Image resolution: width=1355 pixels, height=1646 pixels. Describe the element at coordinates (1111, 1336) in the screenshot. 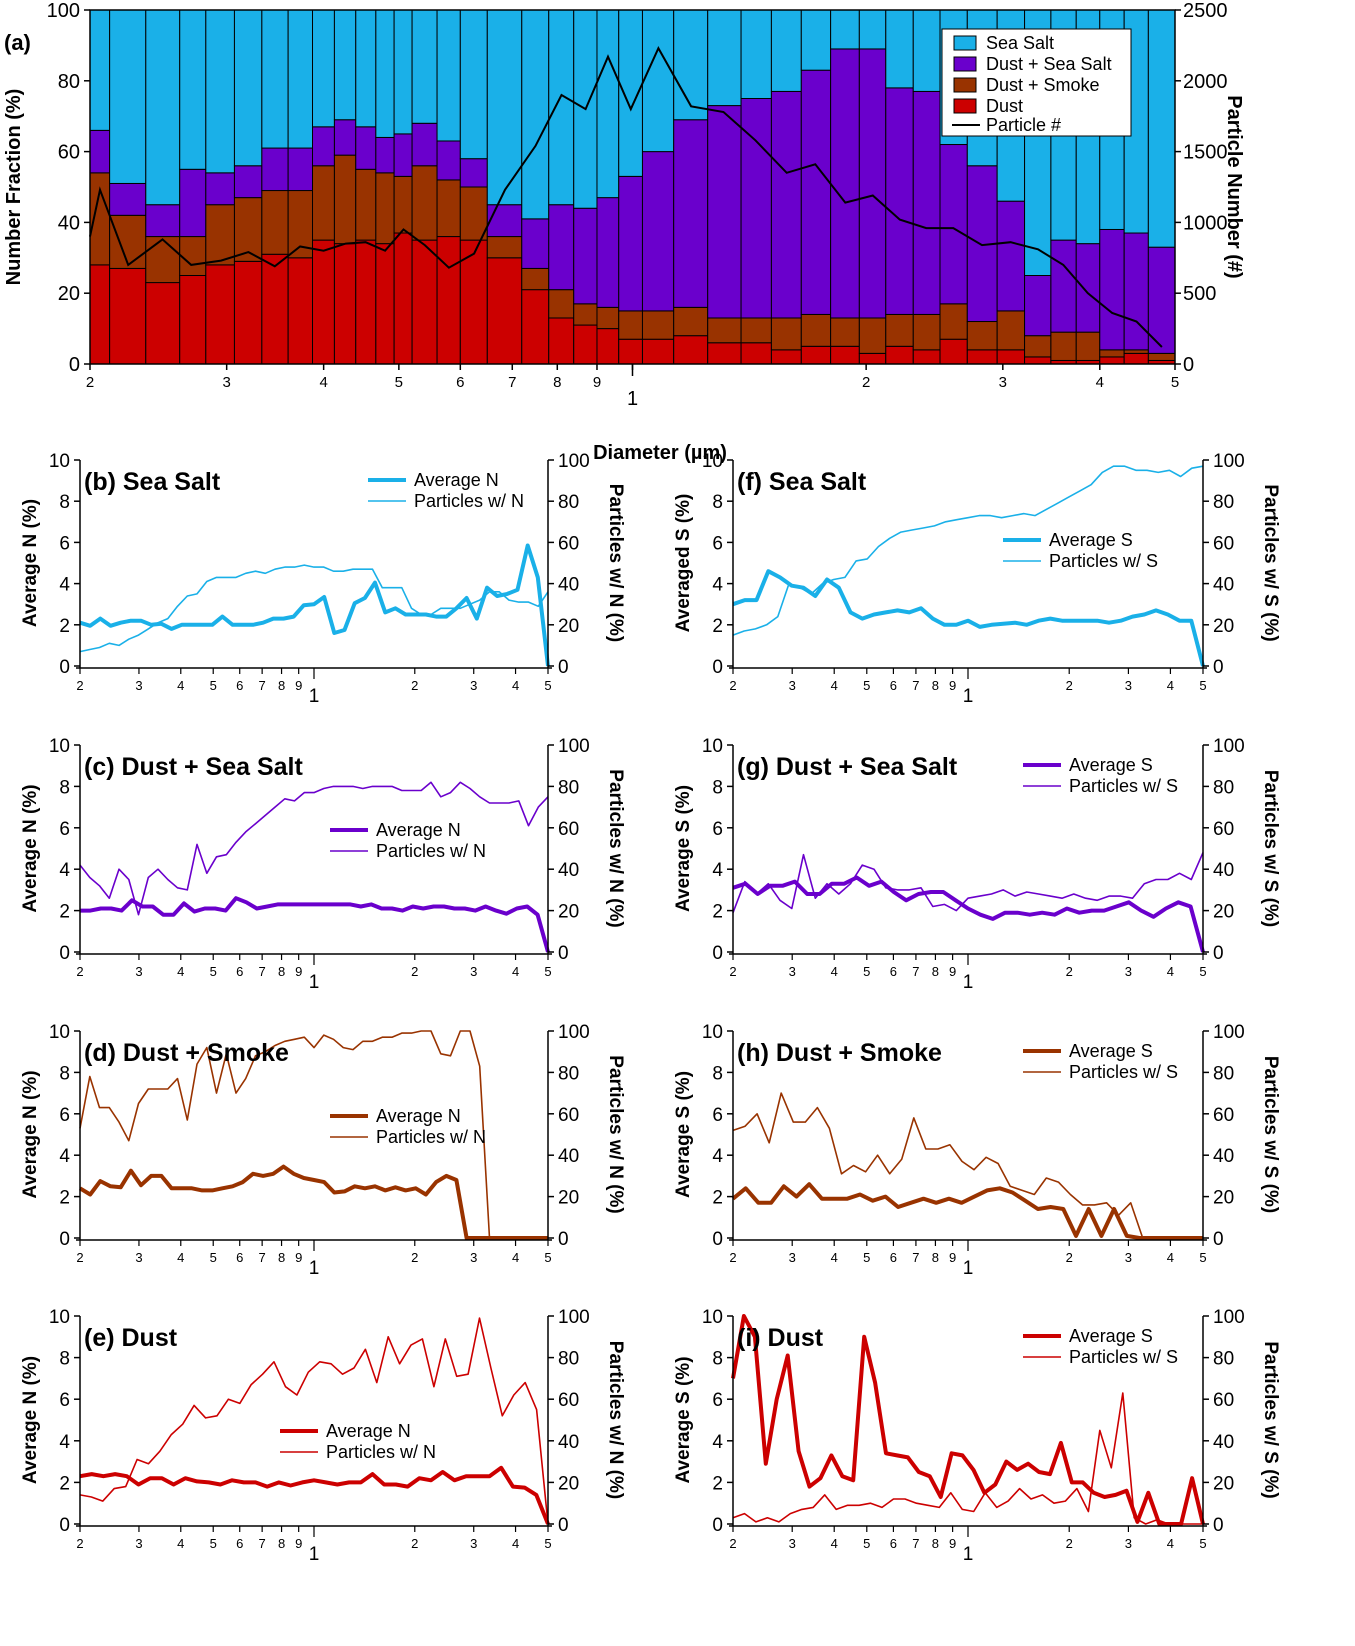

I see `legend-label-0: Average S` at that location.